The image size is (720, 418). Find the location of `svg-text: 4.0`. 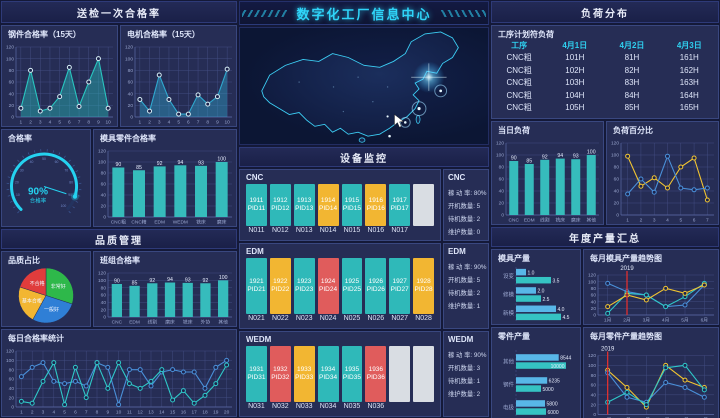

svg-text: 4.0 is located at coordinates (561, 310).